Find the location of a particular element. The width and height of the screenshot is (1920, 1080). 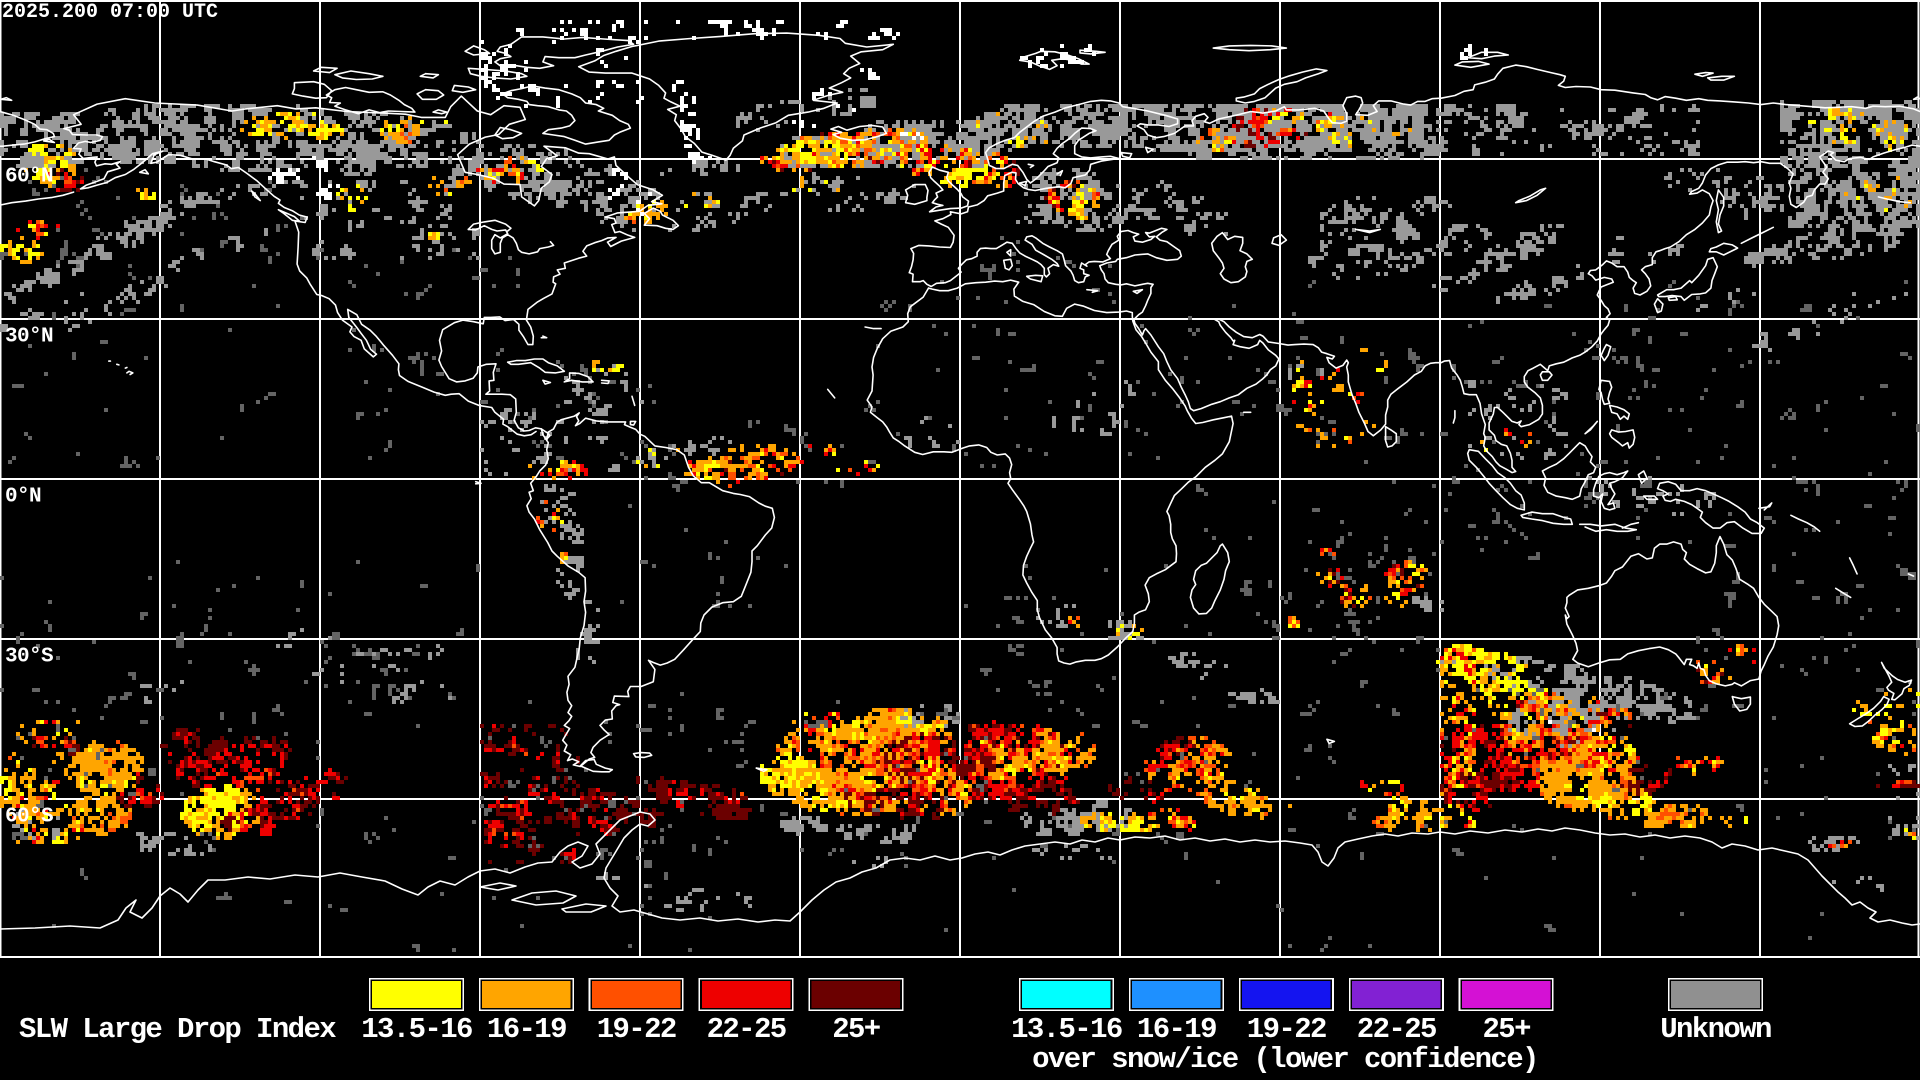

svg-text: 0°N is located at coordinates (23, 497).